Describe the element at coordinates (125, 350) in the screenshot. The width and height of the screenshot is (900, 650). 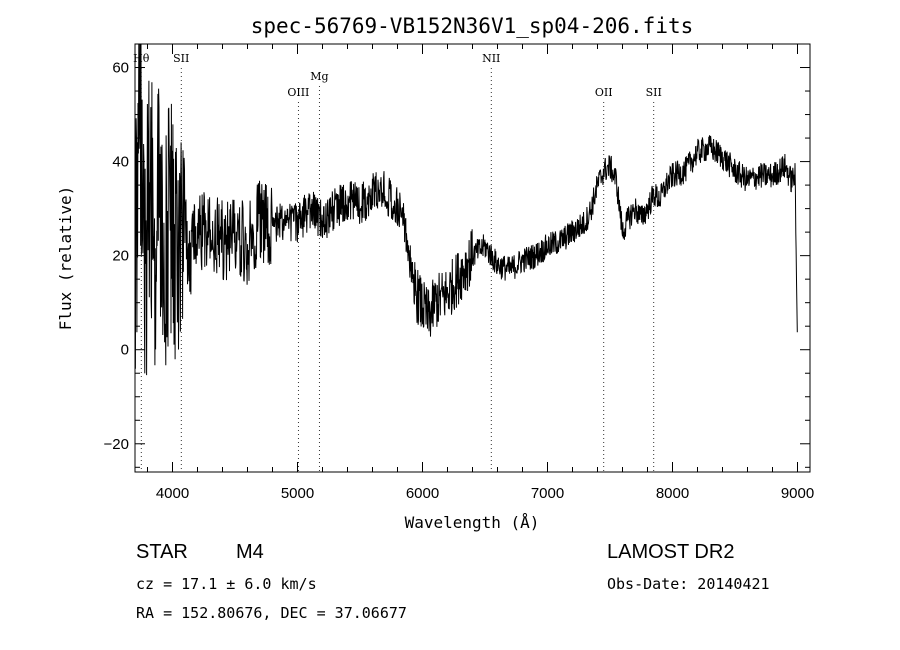
I see `y-tick-label: 0` at that location.